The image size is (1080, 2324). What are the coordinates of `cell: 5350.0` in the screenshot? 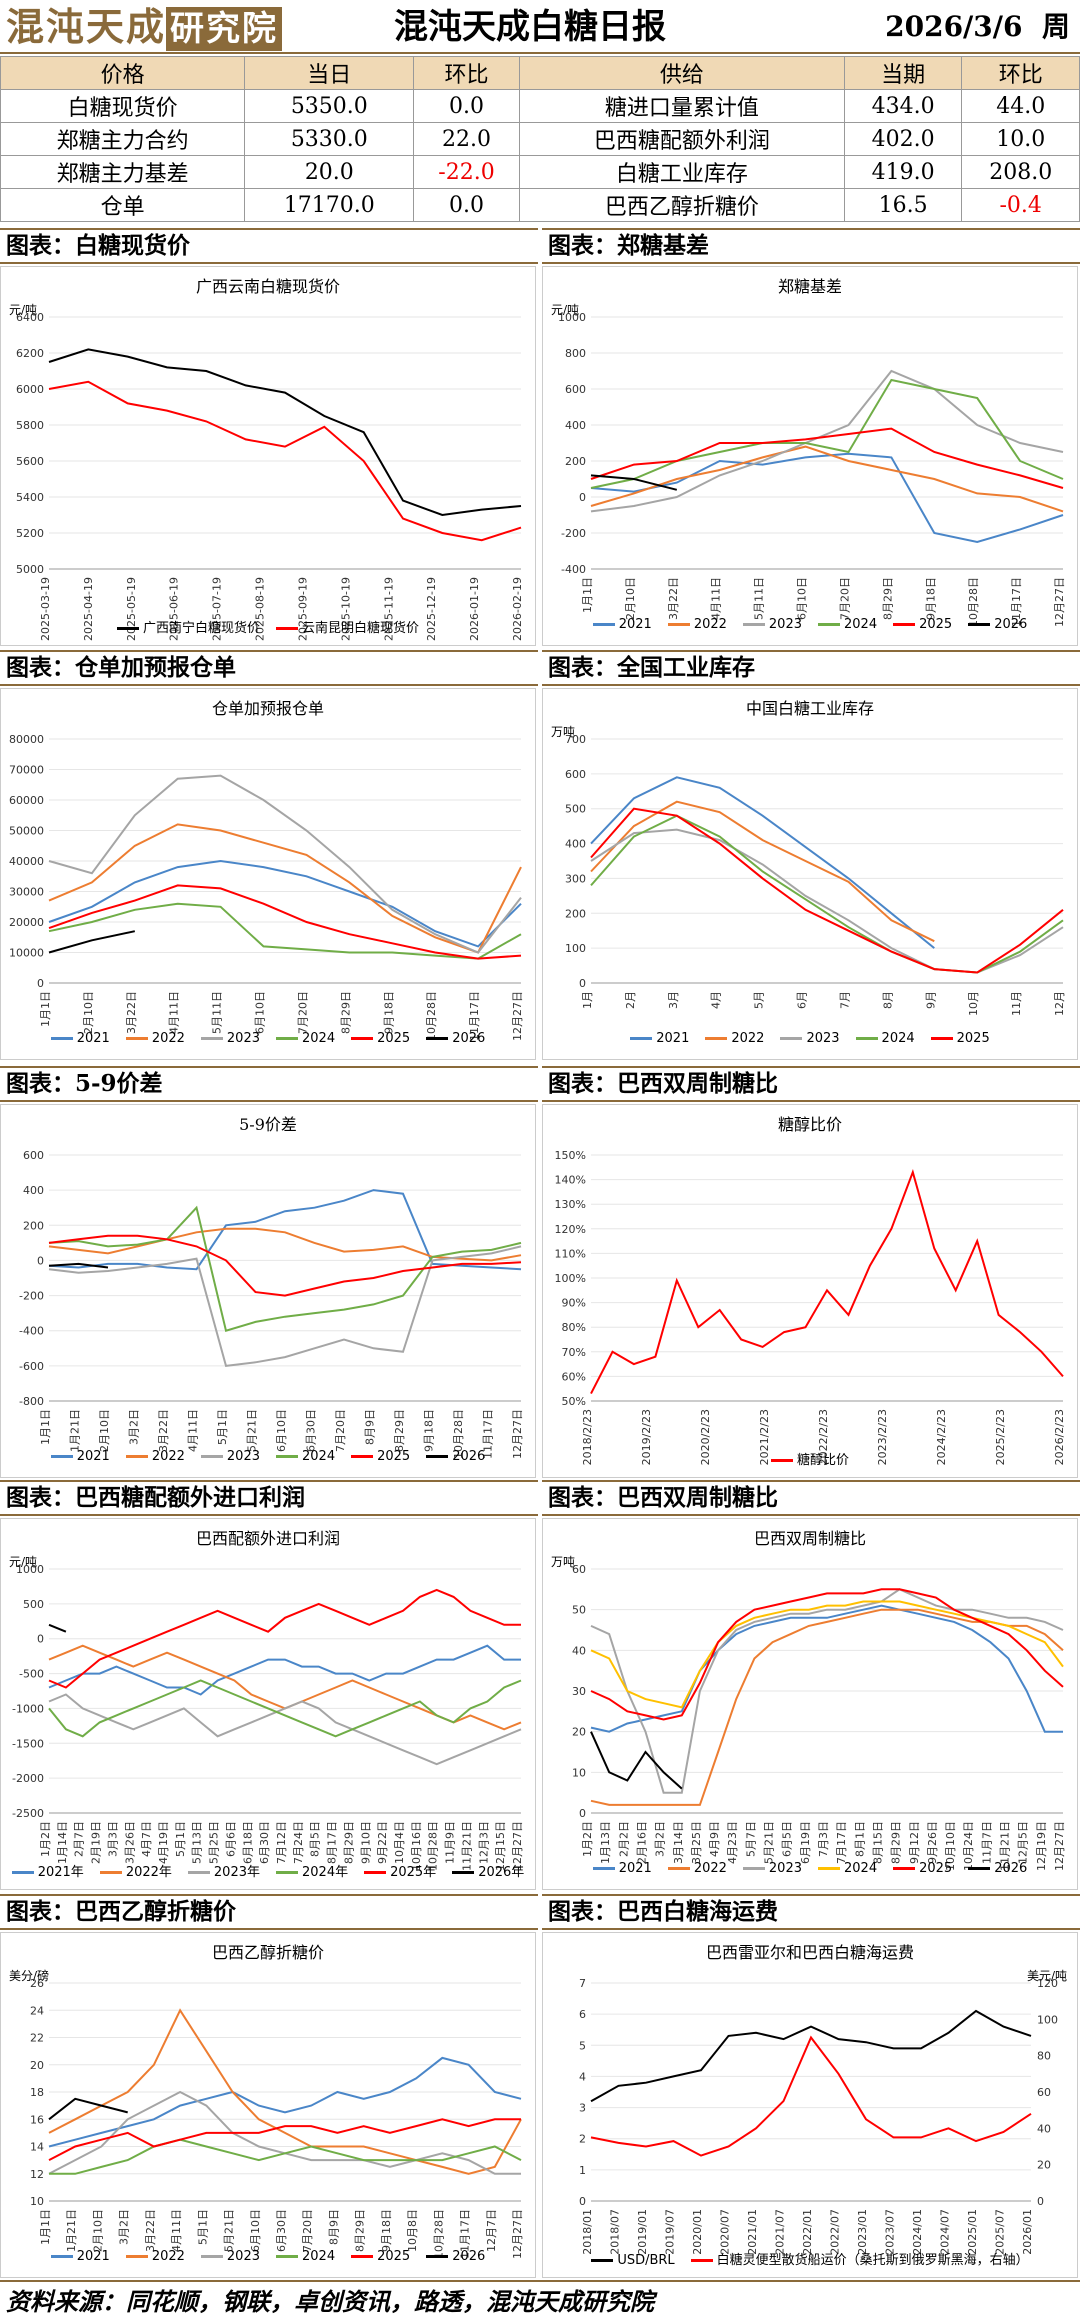 It's located at (329, 106).